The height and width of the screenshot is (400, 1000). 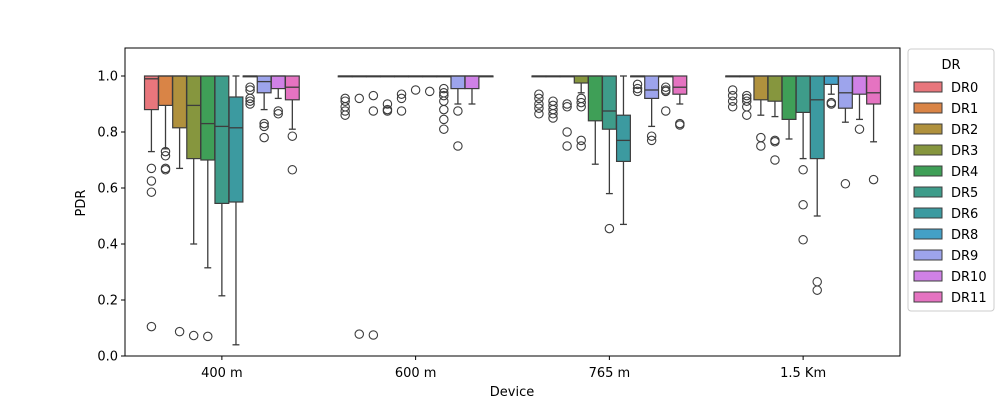 I want to click on y-axis: 0.0 0.2 0.4 0.6 0.8 1.0, so click(x=111, y=217).